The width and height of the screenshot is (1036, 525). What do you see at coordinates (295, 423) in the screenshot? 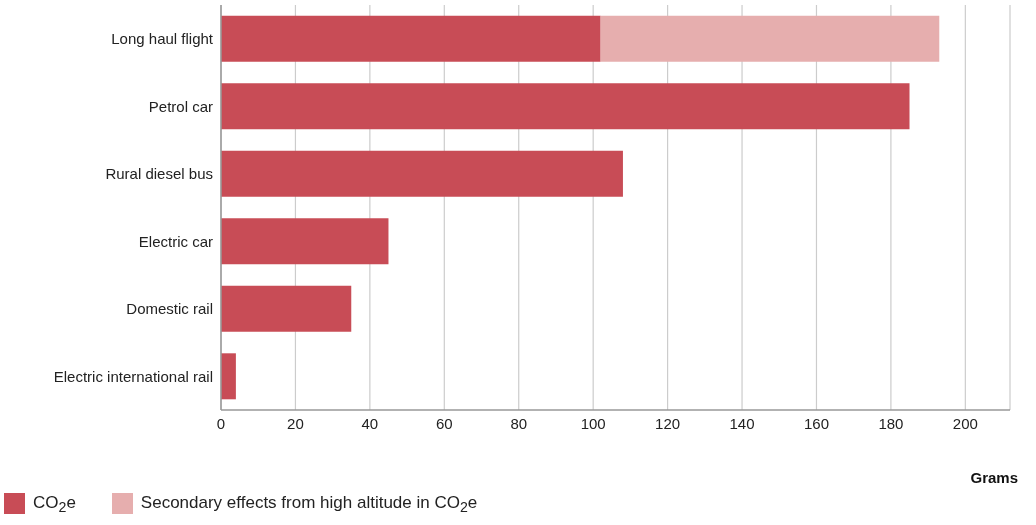
I see `x-tick-label: 20` at bounding box center [295, 423].